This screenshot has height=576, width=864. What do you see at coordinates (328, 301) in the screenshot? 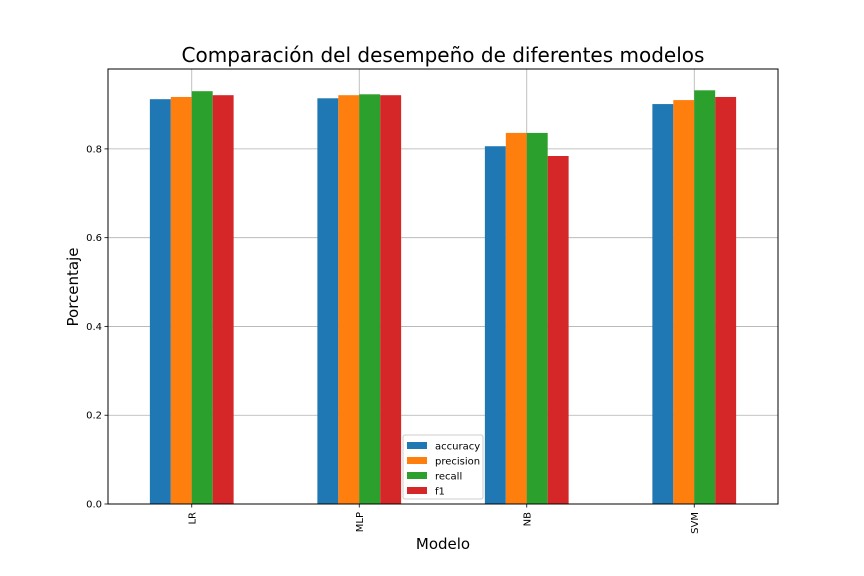
I see `bar-accuracy-MLP` at bounding box center [328, 301].